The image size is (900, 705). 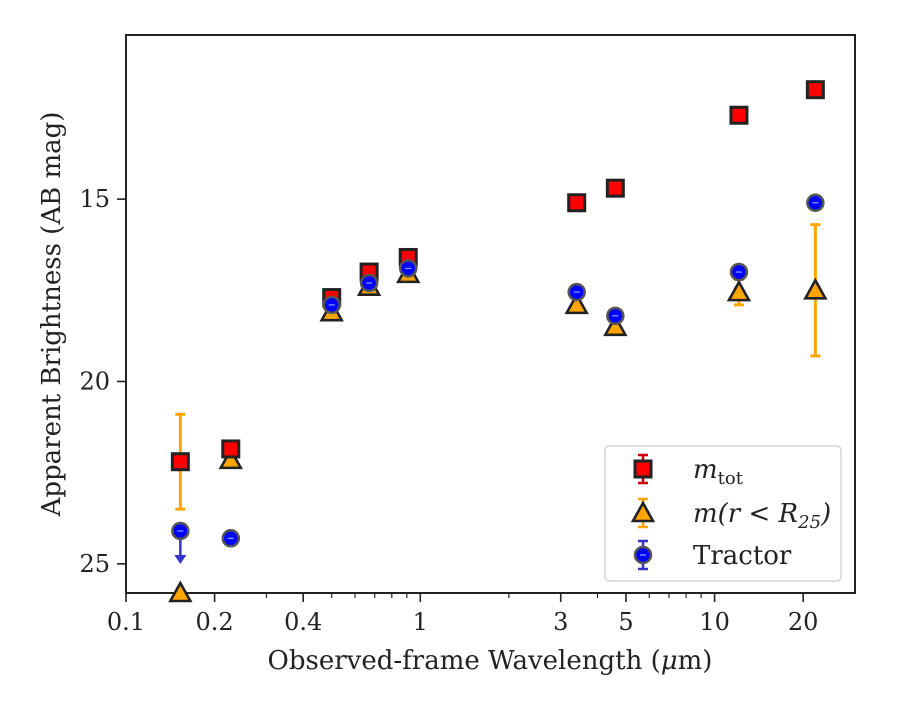 What do you see at coordinates (126, 622) in the screenshot?
I see `x-tick-label: 0.1` at bounding box center [126, 622].